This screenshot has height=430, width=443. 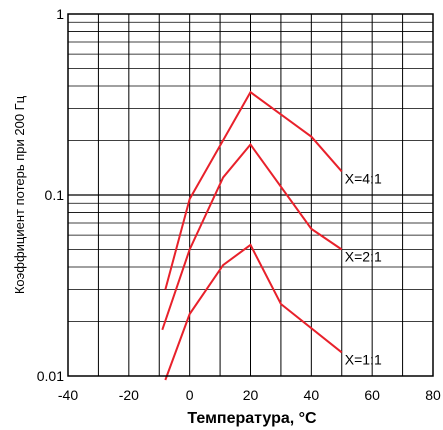 I want to click on series-label: X=4:1, so click(x=363, y=178).